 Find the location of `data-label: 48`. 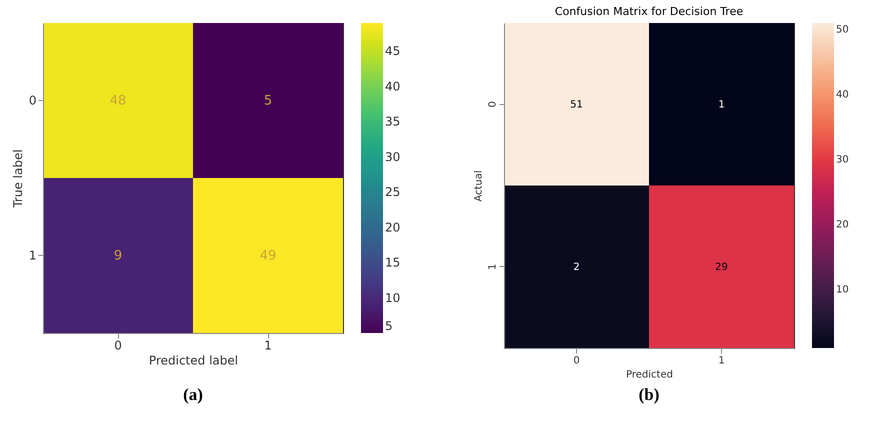

data-label: 48 is located at coordinates (118, 101).